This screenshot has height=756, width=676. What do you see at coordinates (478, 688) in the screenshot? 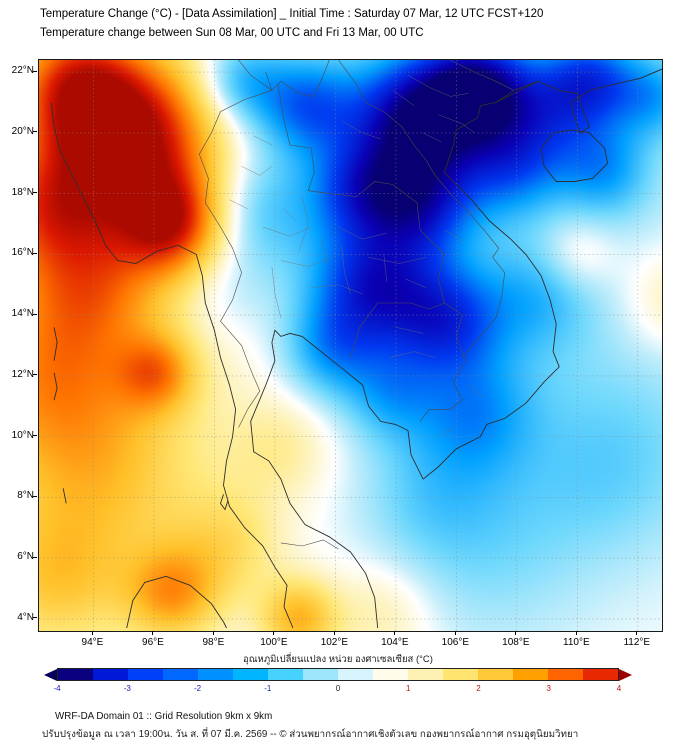
I see `colorbar-tick-label: 2` at bounding box center [478, 688].